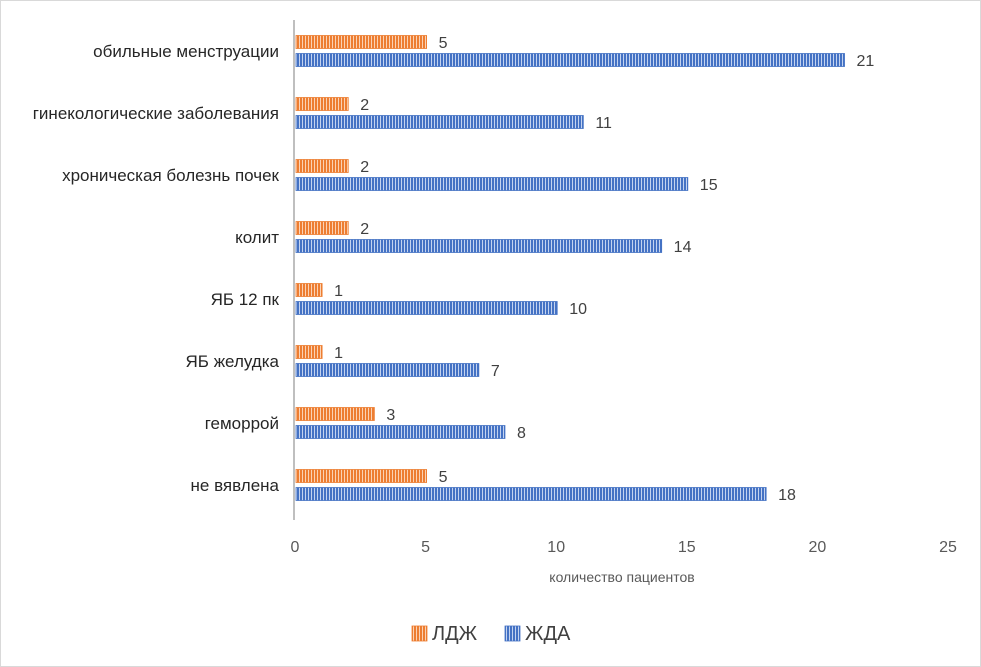  I want to click on data-label: 21, so click(866, 61).